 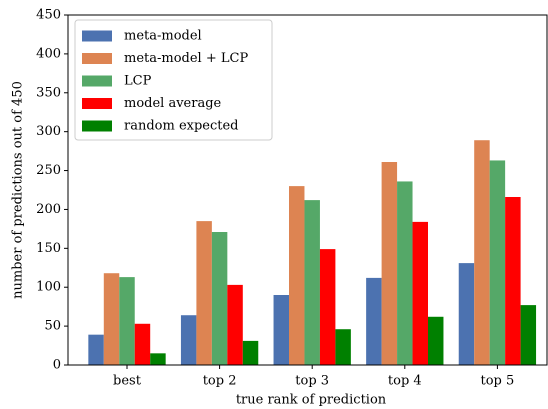 I want to click on legend-label: meta-model + LCP, so click(x=186, y=58).